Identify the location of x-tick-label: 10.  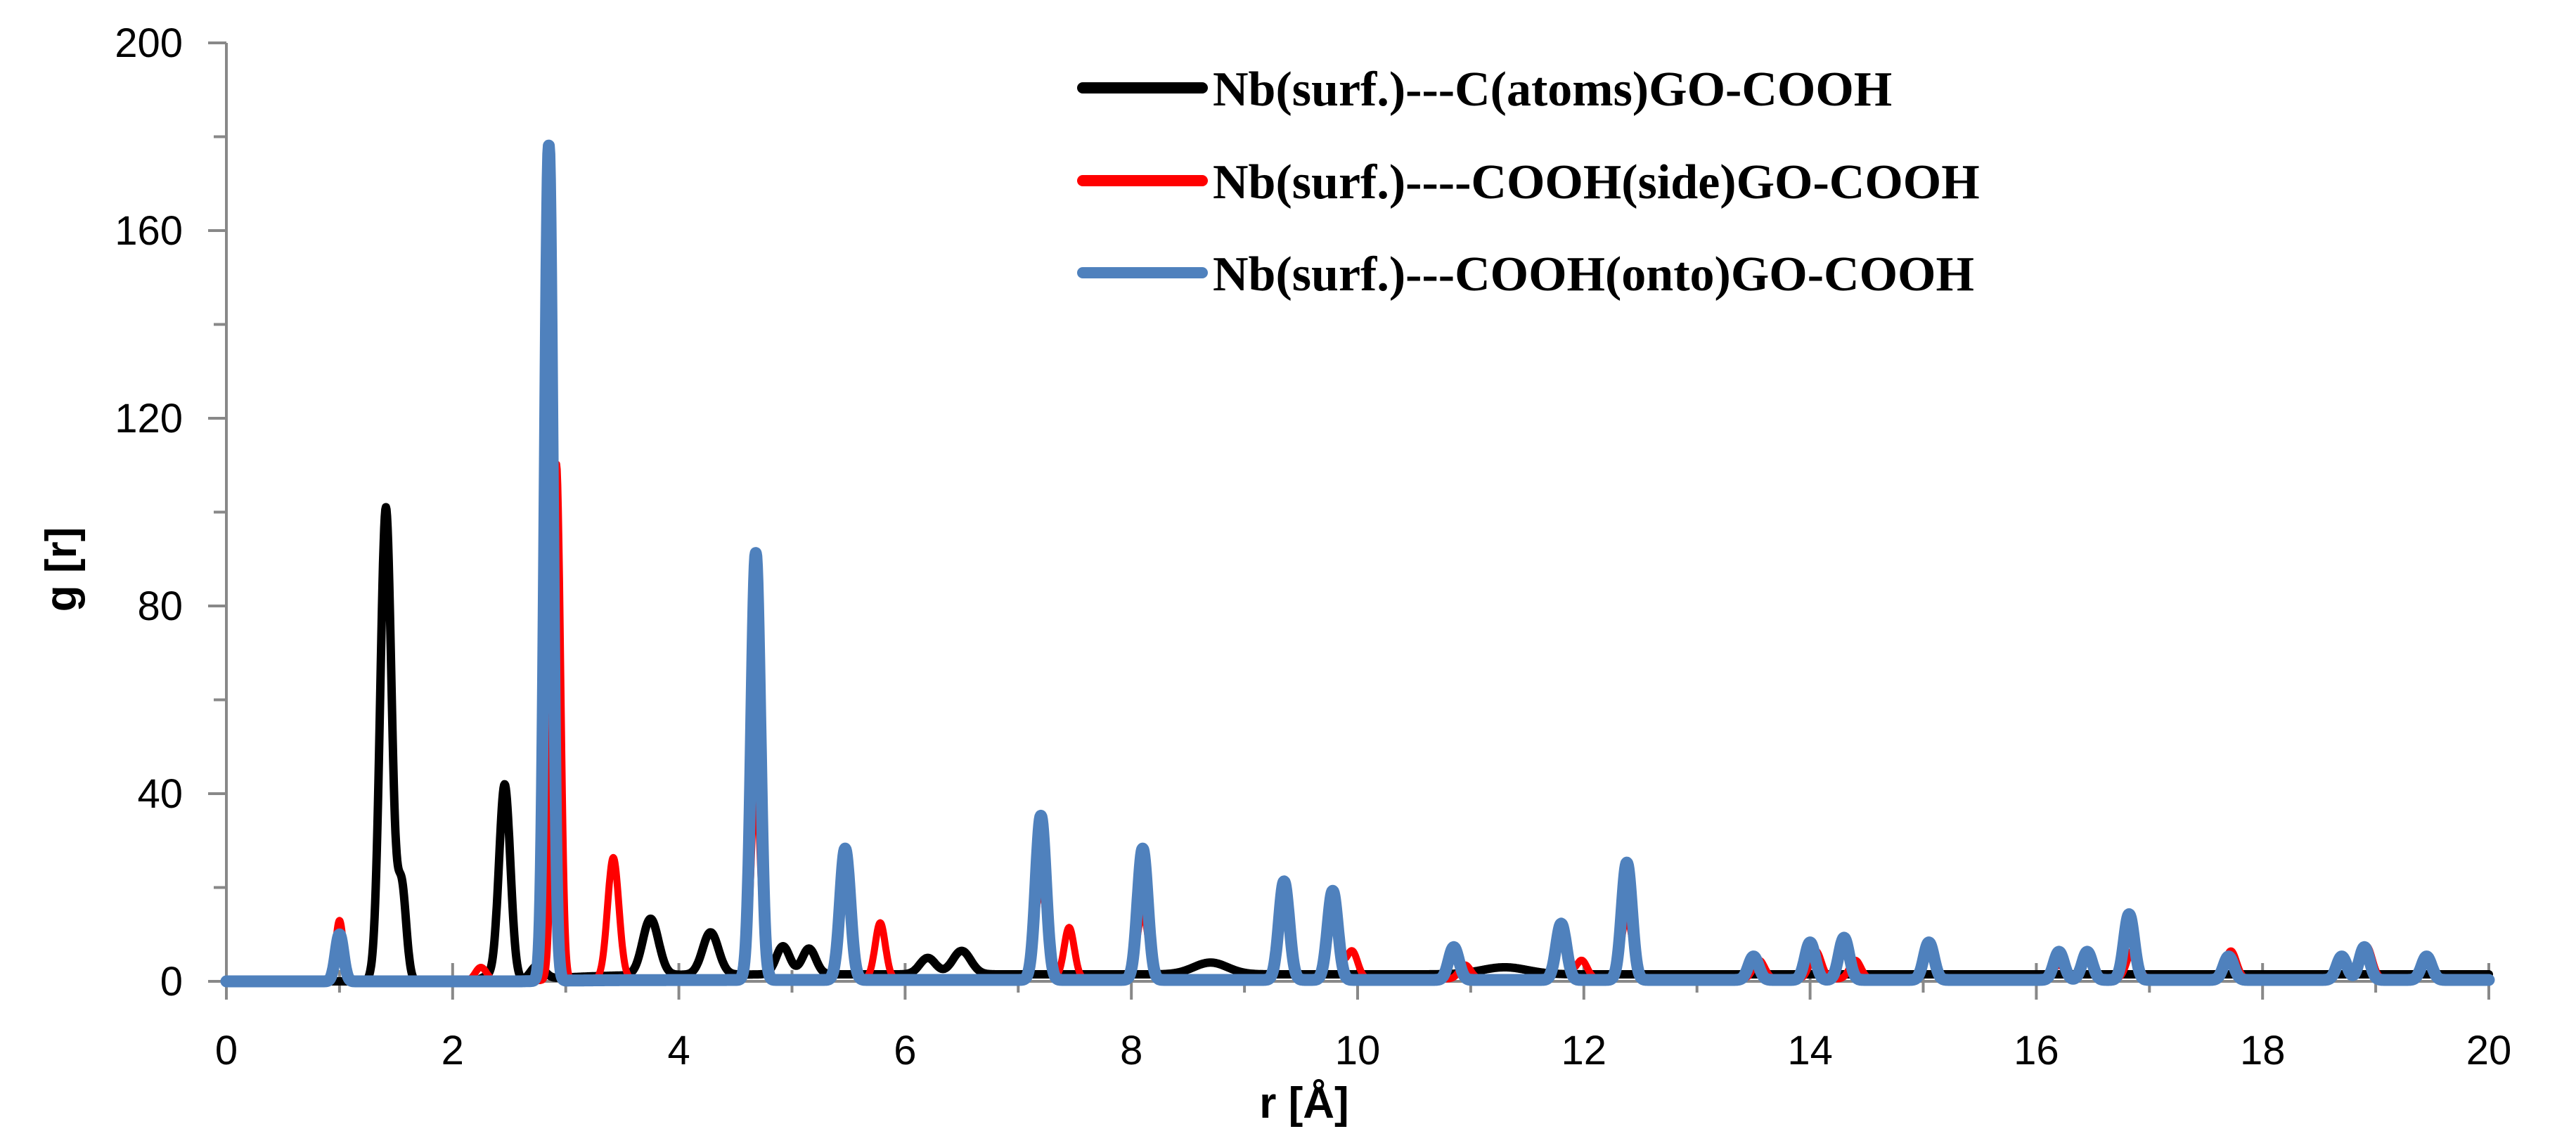
(1358, 1050).